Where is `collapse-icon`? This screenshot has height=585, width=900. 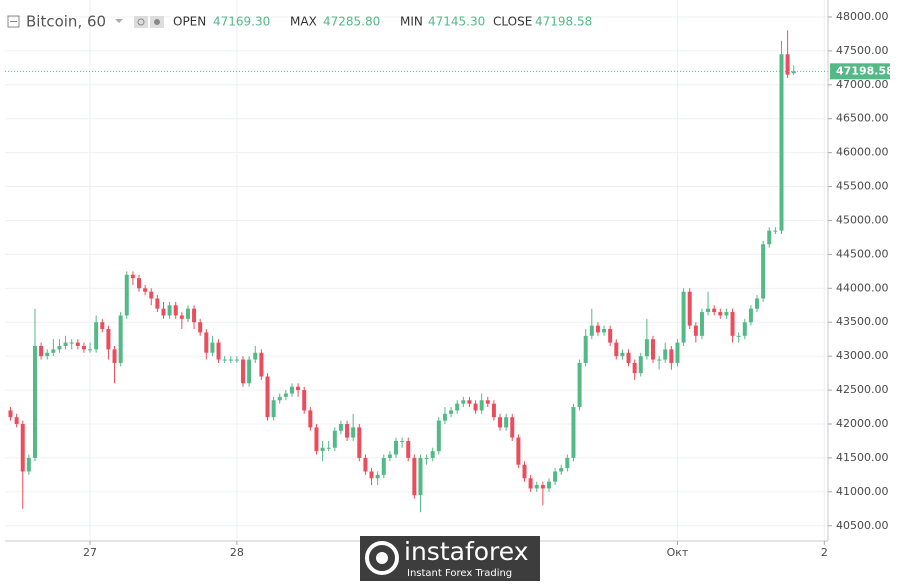 collapse-icon is located at coordinates (13, 21).